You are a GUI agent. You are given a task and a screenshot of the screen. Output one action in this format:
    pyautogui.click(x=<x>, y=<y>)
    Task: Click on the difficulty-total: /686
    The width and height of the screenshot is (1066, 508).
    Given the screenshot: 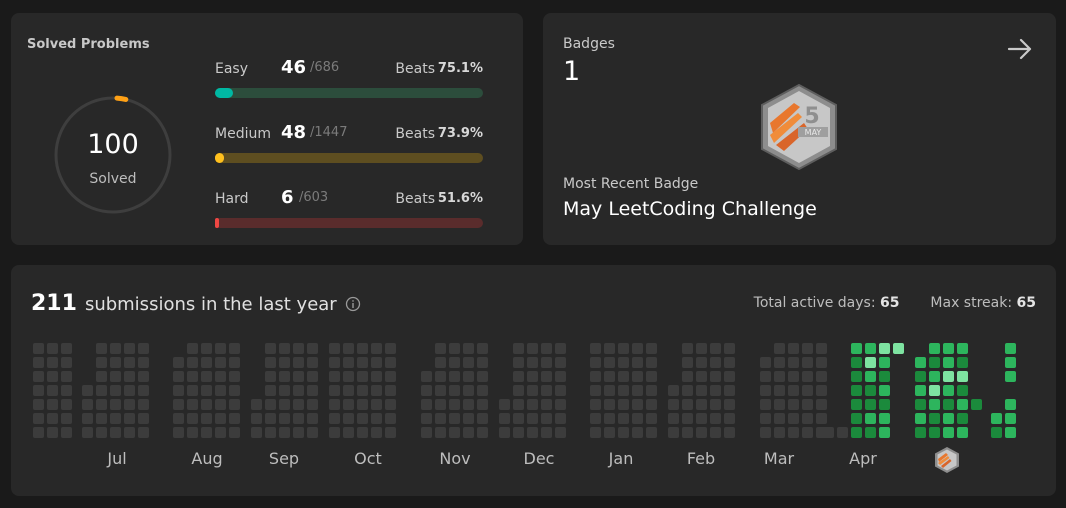 What is the action you would take?
    pyautogui.click(x=325, y=67)
    